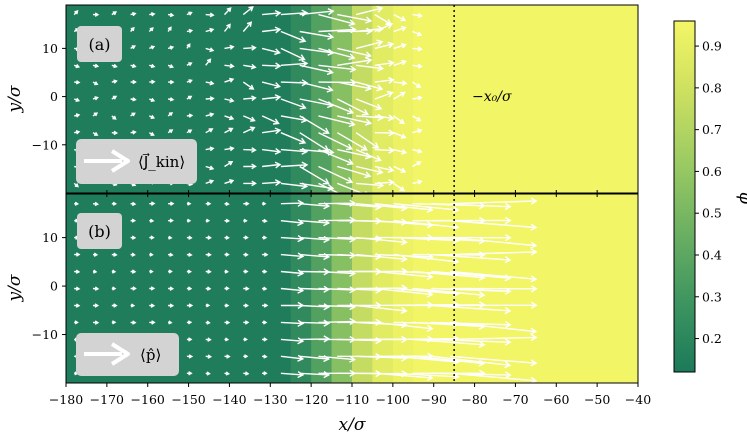 This screenshot has height=442, width=747. Describe the element at coordinates (148, 399) in the screenshot. I see `x-tick-label: −160` at that location.